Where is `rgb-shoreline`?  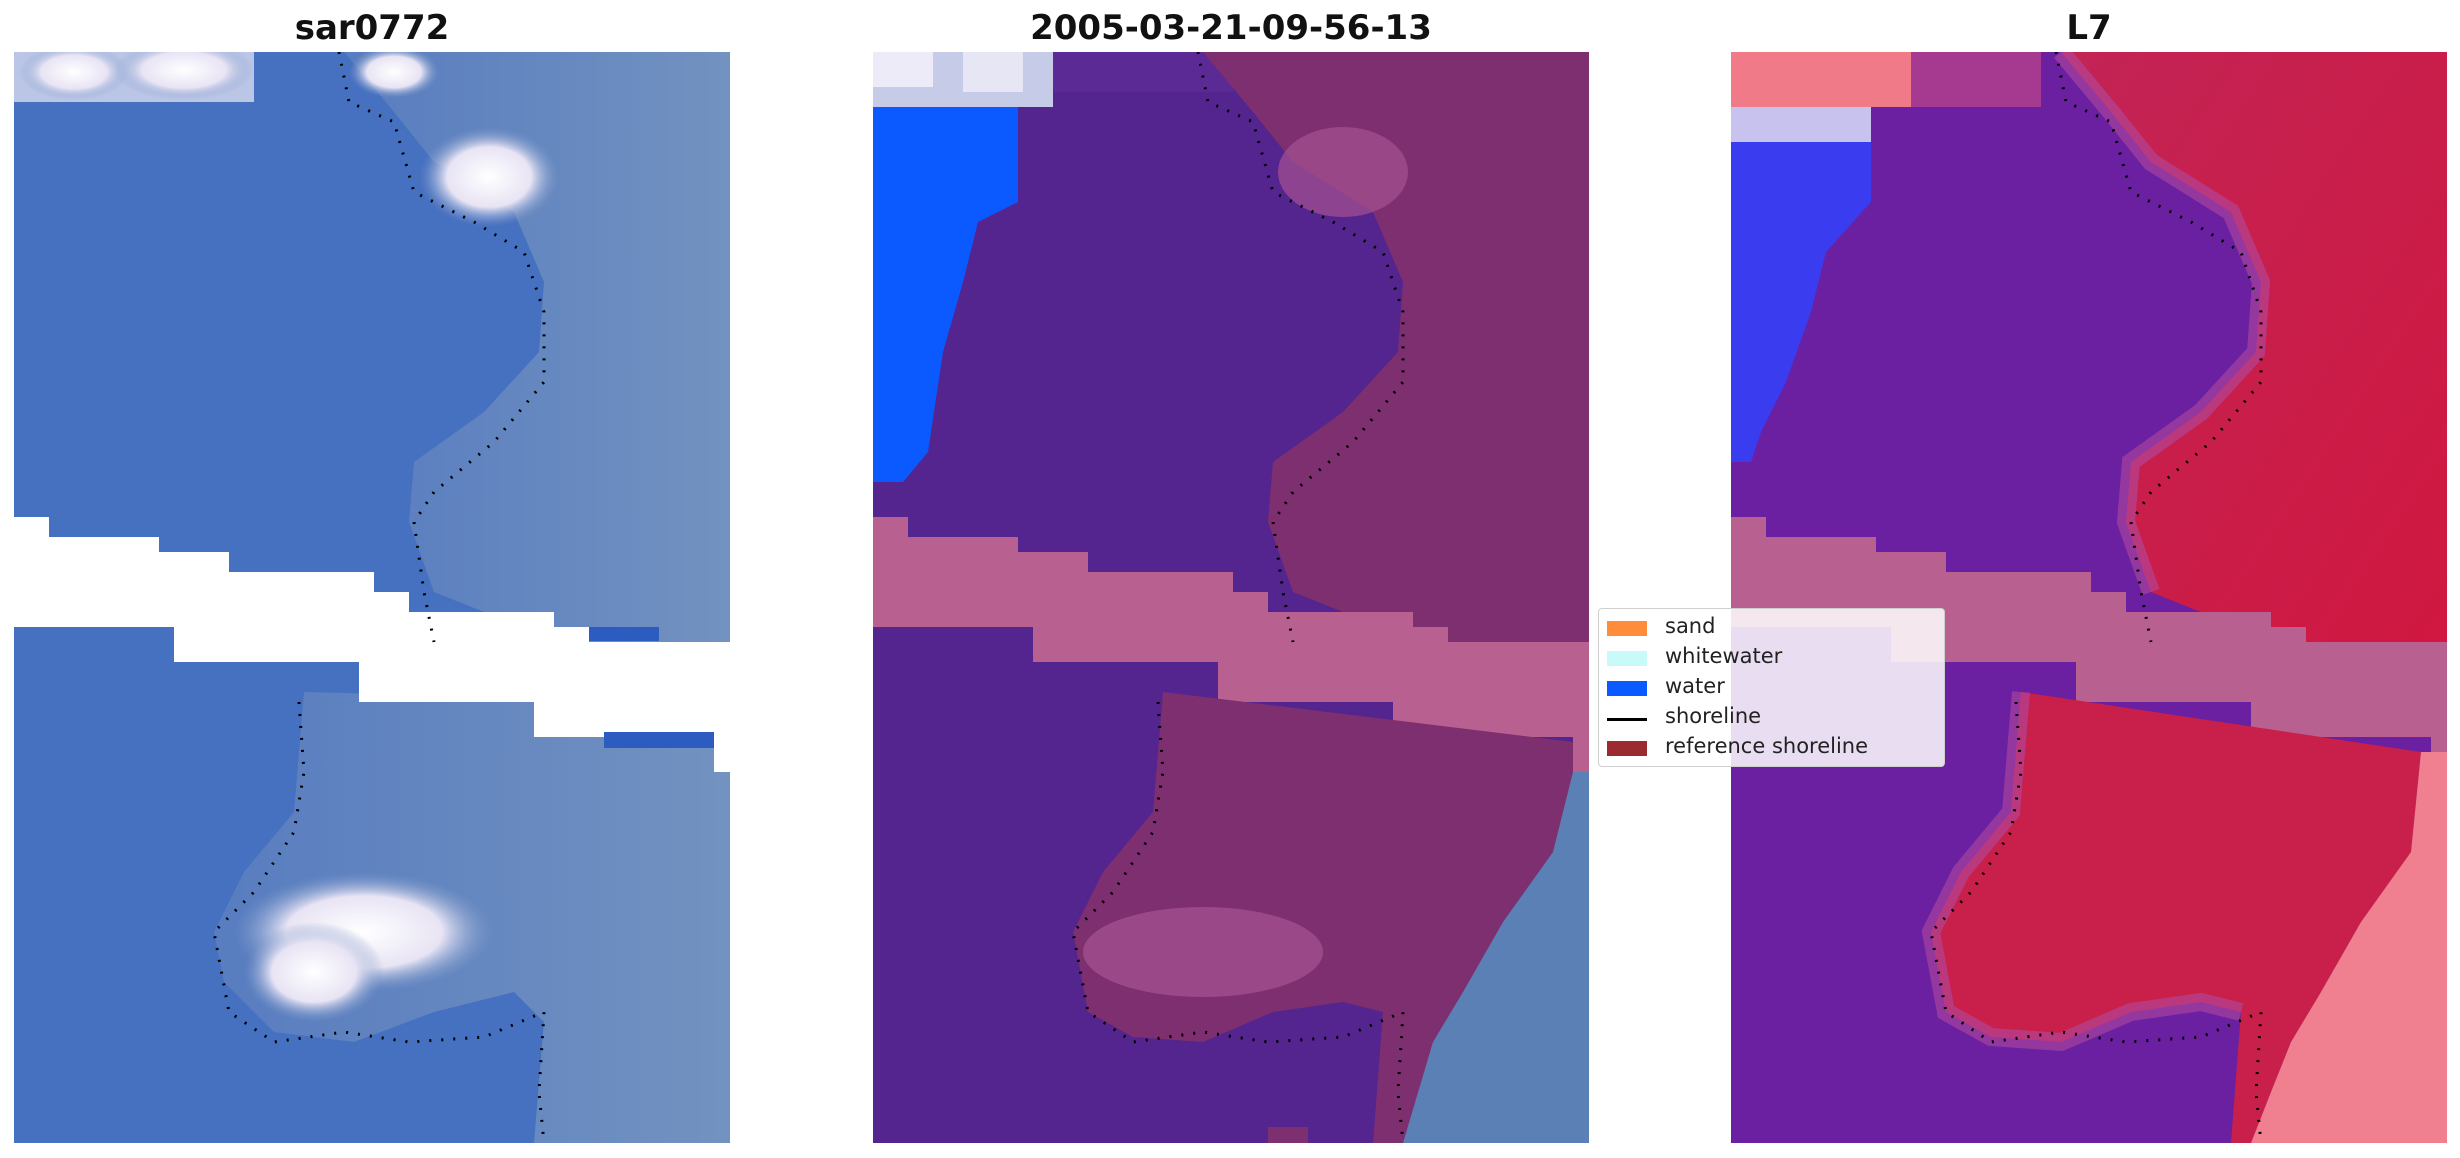
rgb-shoreline is located at coordinates (379, 597).